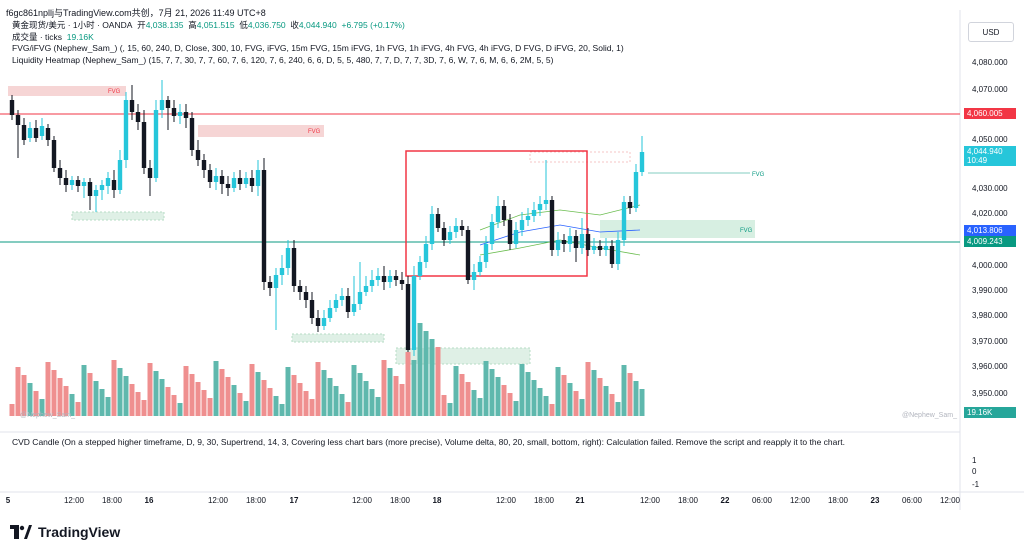 This screenshot has width=1024, height=553. Describe the element at coordinates (294, 500) in the screenshot. I see `time-axis-label: 17` at that location.